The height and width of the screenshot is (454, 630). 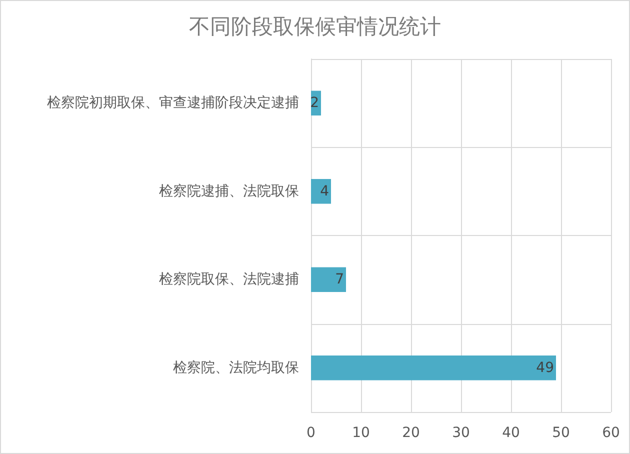 I want to click on data-label: 7, so click(x=339, y=280).